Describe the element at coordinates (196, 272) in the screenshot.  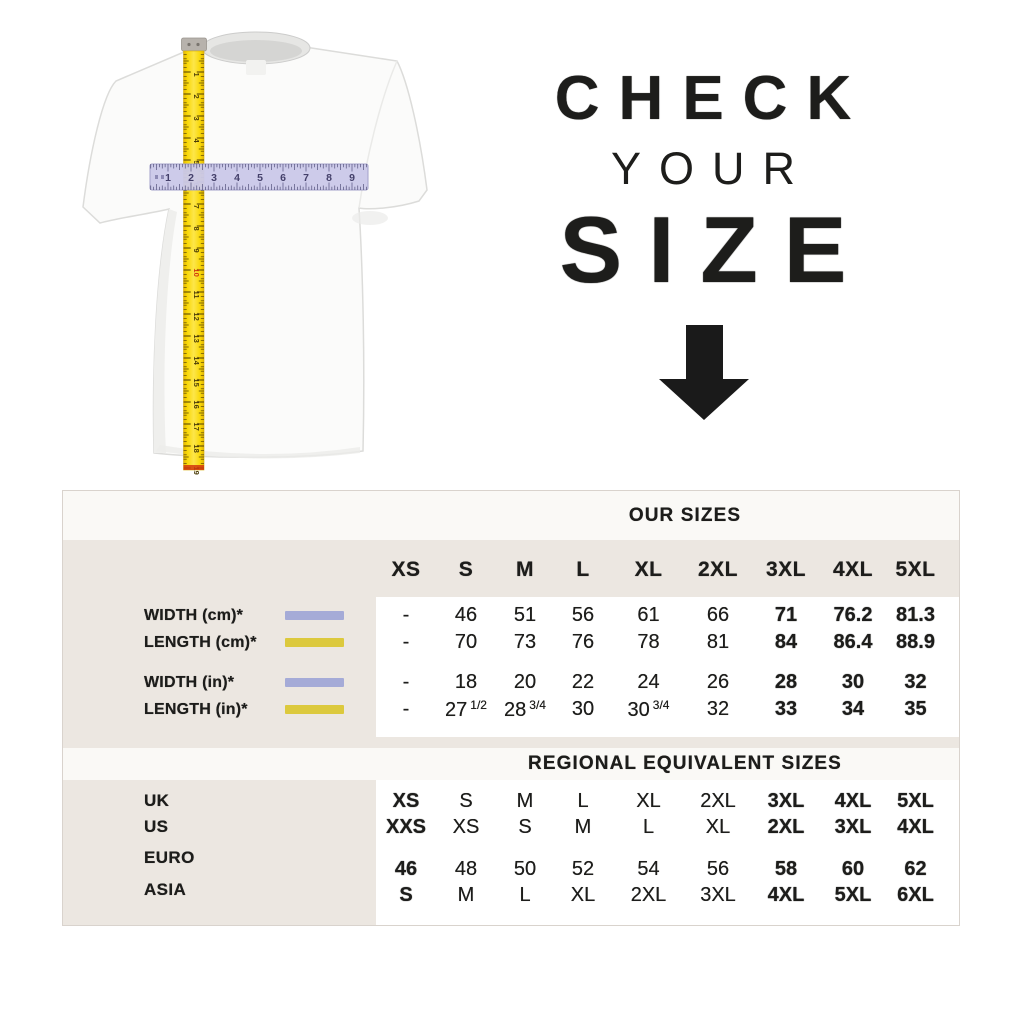
I see `tape-number: 10` at that location.